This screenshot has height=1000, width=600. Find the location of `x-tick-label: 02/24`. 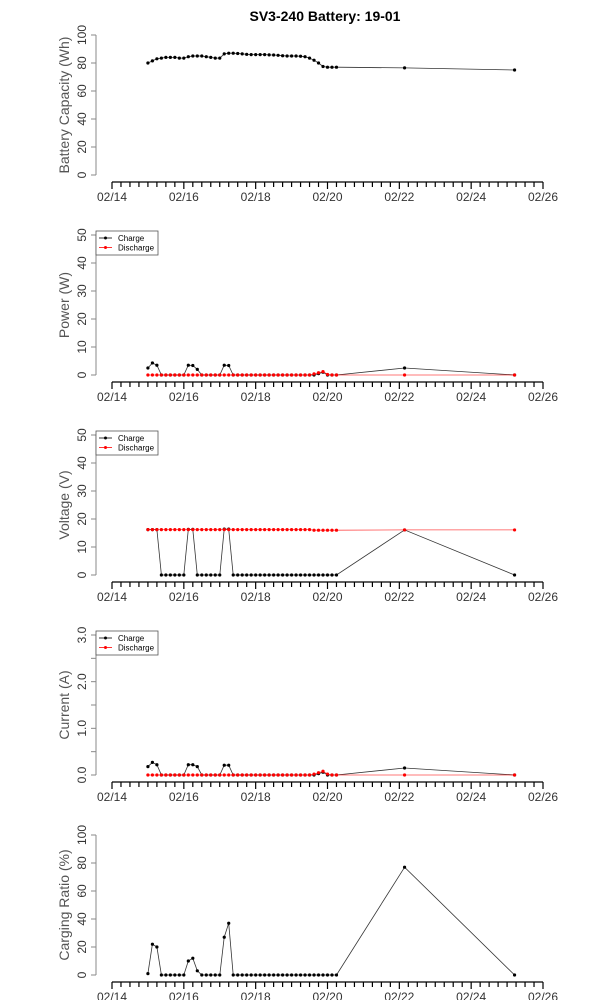

x-tick-label: 02/24 is located at coordinates (471, 597).